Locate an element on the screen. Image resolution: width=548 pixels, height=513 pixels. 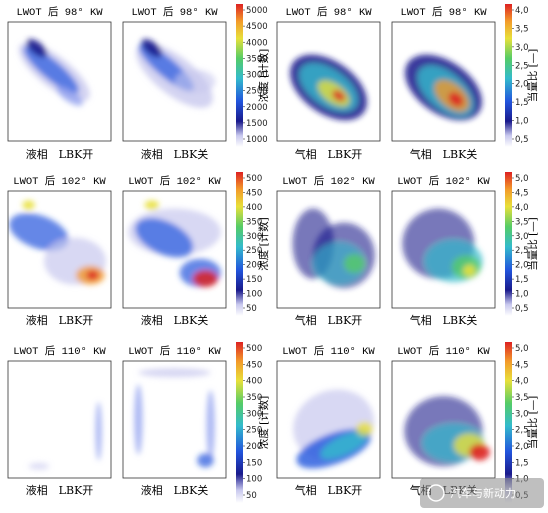
colorbar-tick-label: 150 is located at coordinates (254, 280).